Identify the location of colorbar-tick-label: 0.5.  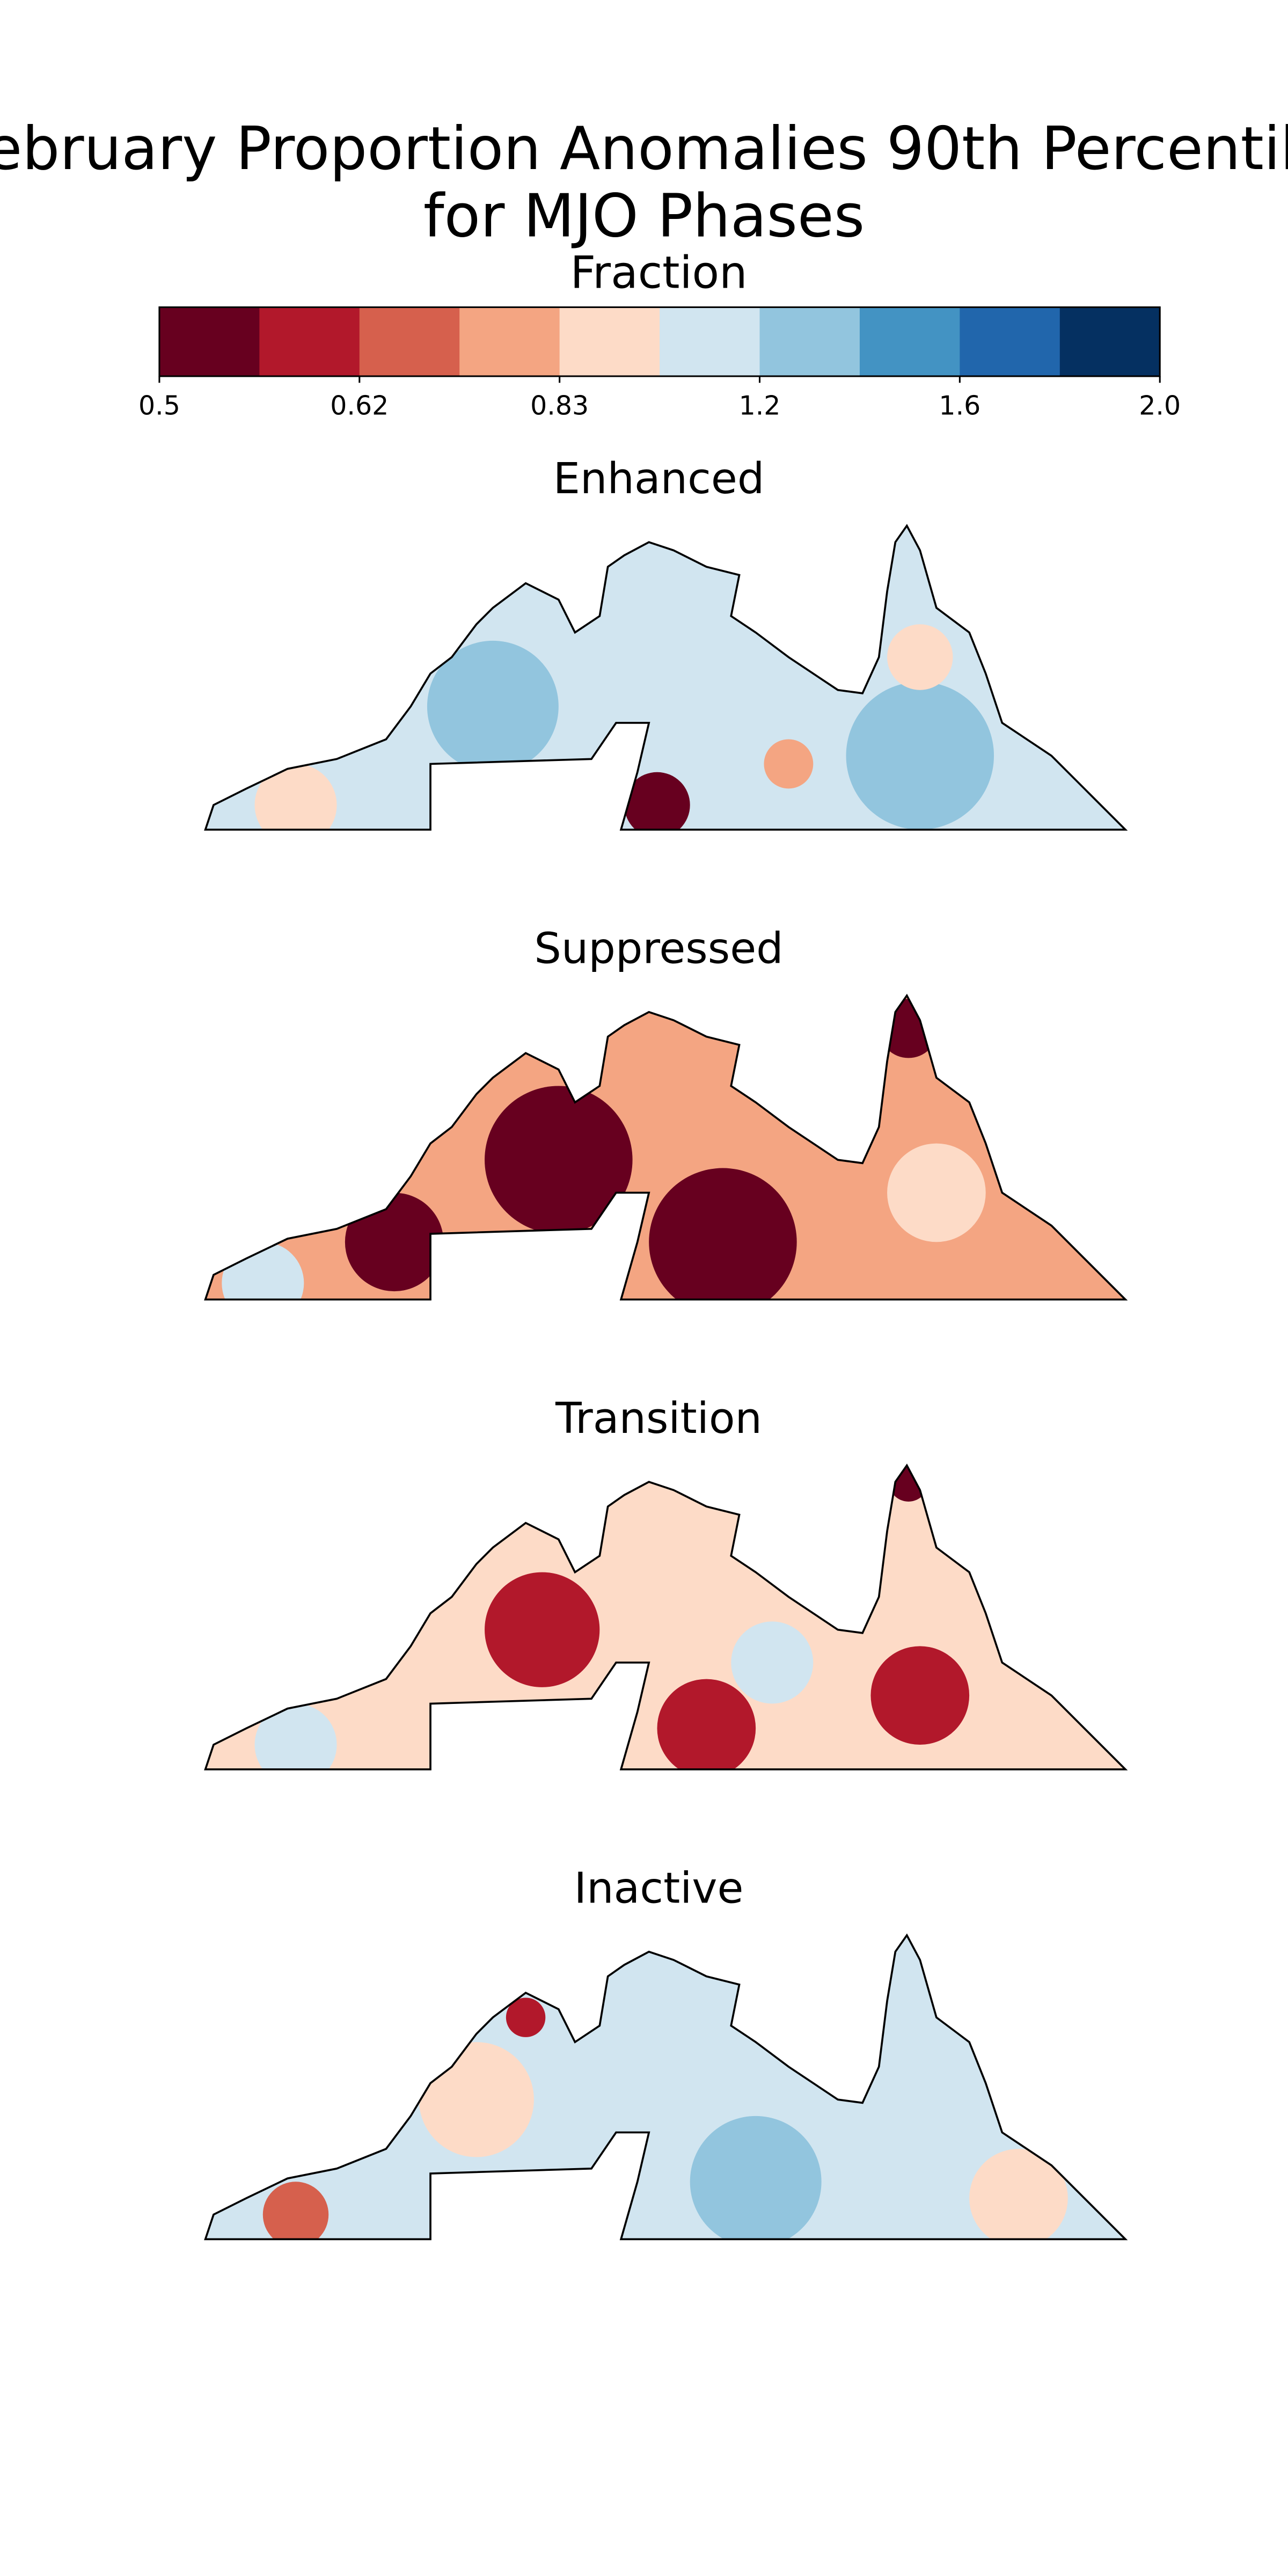
(159, 406).